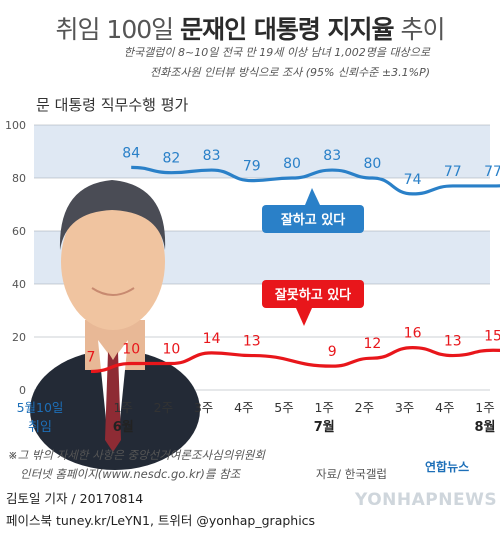 The height and width of the screenshot is (535, 500). What do you see at coordinates (372, 344) in the screenshot?
I see `data-label: 12` at bounding box center [372, 344].